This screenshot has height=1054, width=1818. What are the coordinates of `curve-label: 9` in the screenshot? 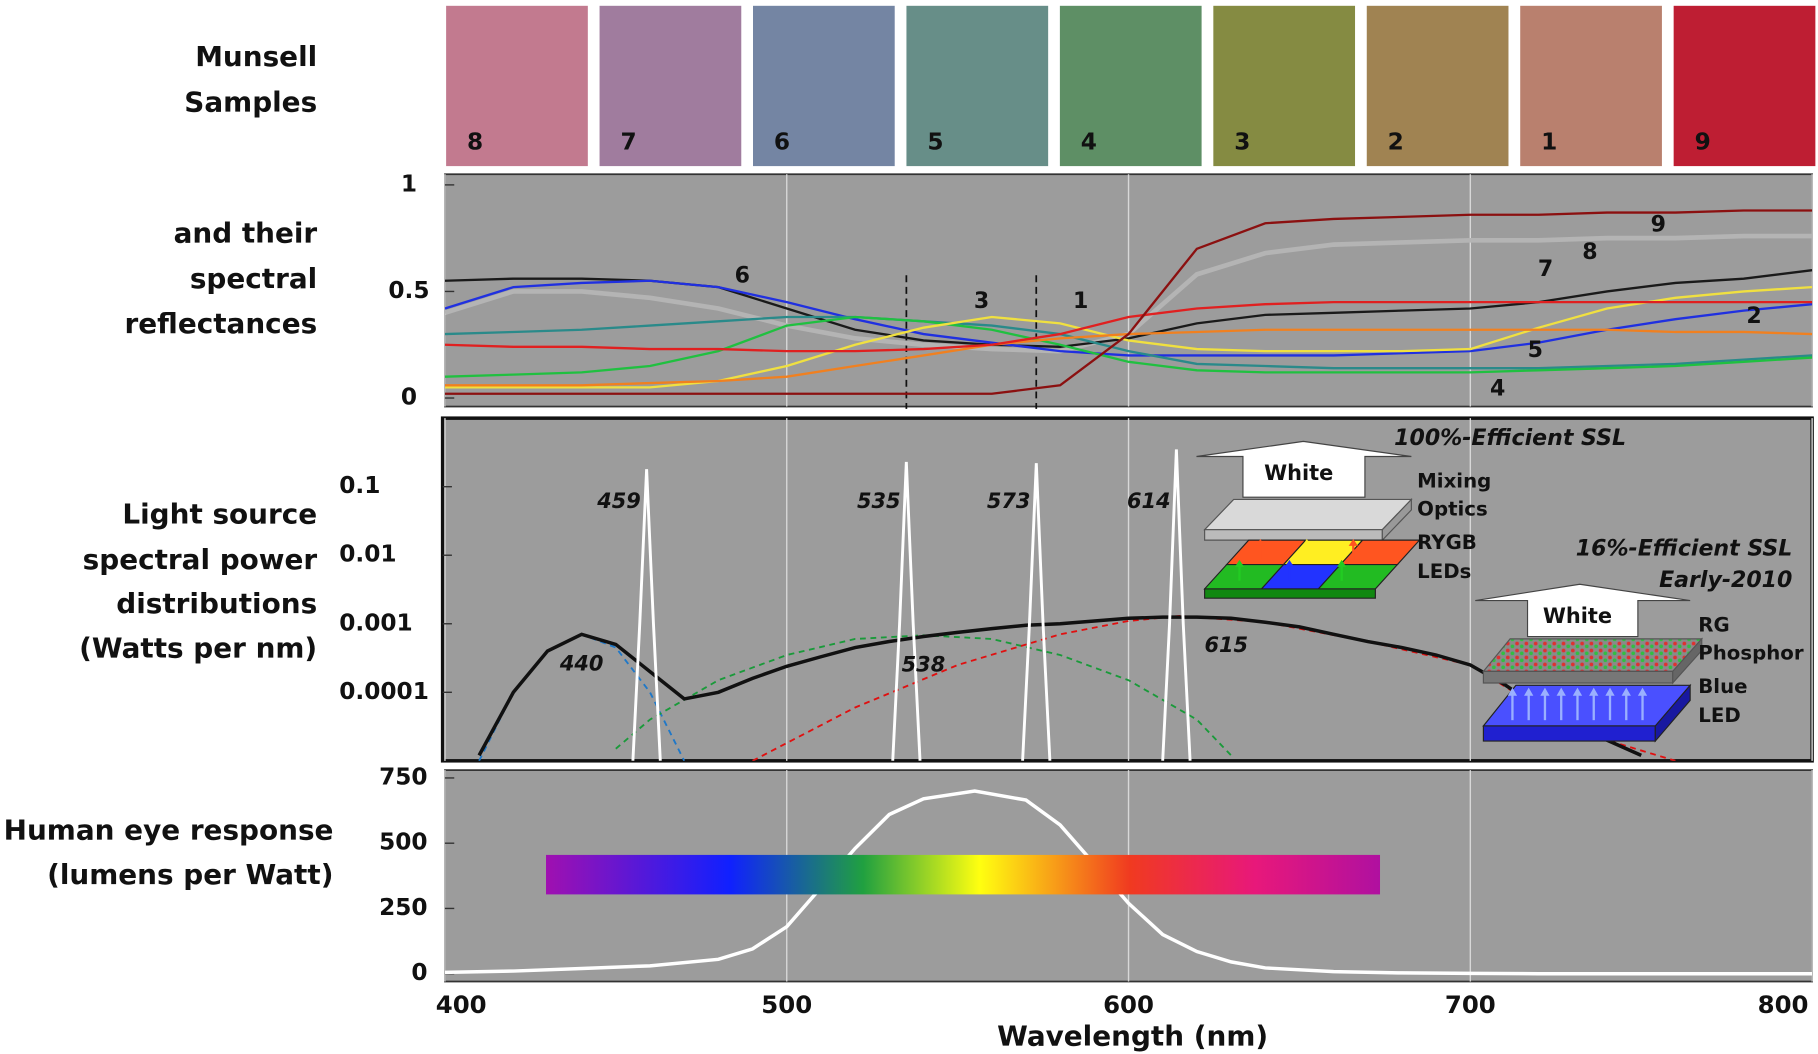 It's located at (1658, 224).